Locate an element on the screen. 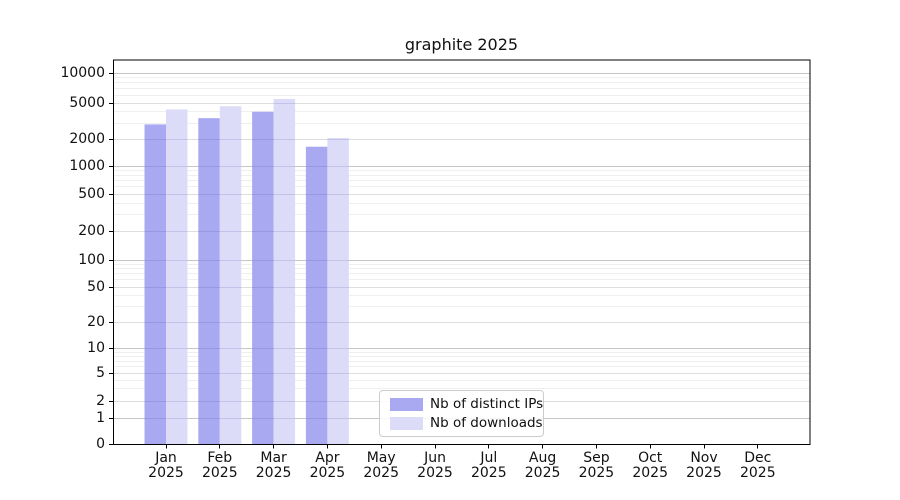 The image size is (900, 500). x-tick-month: Sep is located at coordinates (596, 458).